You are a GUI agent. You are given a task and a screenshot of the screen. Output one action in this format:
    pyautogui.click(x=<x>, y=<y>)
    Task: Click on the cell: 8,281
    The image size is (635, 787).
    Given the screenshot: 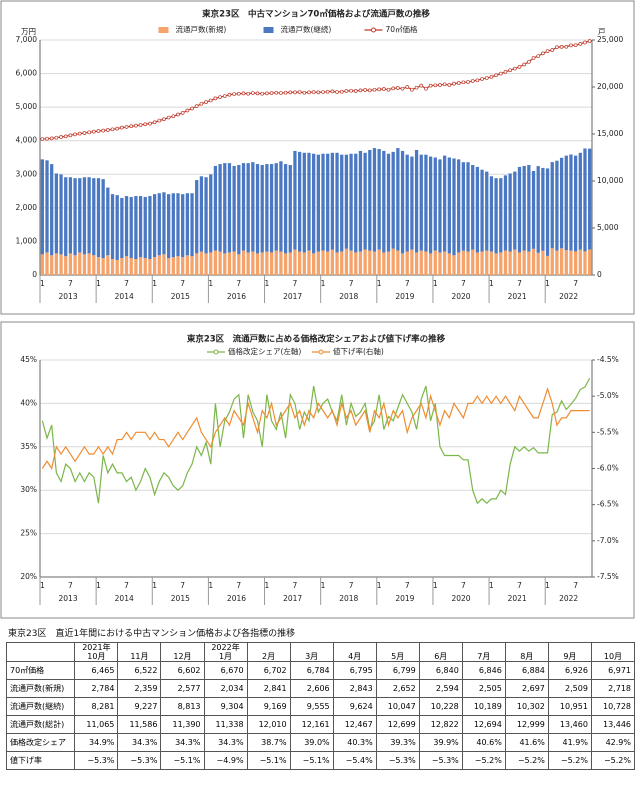 What is the action you would take?
    pyautogui.click(x=96, y=706)
    